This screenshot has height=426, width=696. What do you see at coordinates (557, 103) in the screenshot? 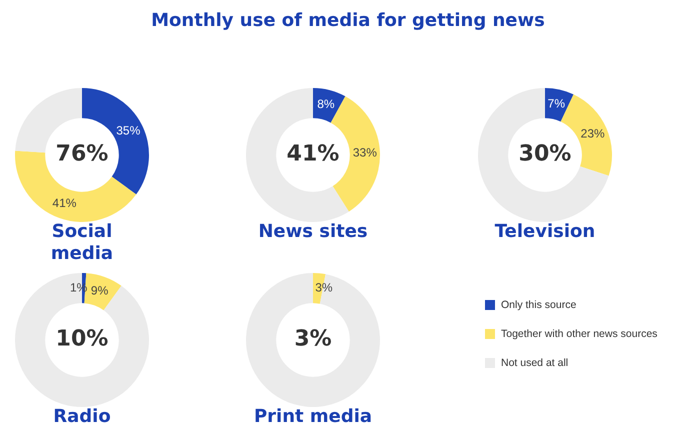
I see `data-label: 7%` at bounding box center [557, 103].